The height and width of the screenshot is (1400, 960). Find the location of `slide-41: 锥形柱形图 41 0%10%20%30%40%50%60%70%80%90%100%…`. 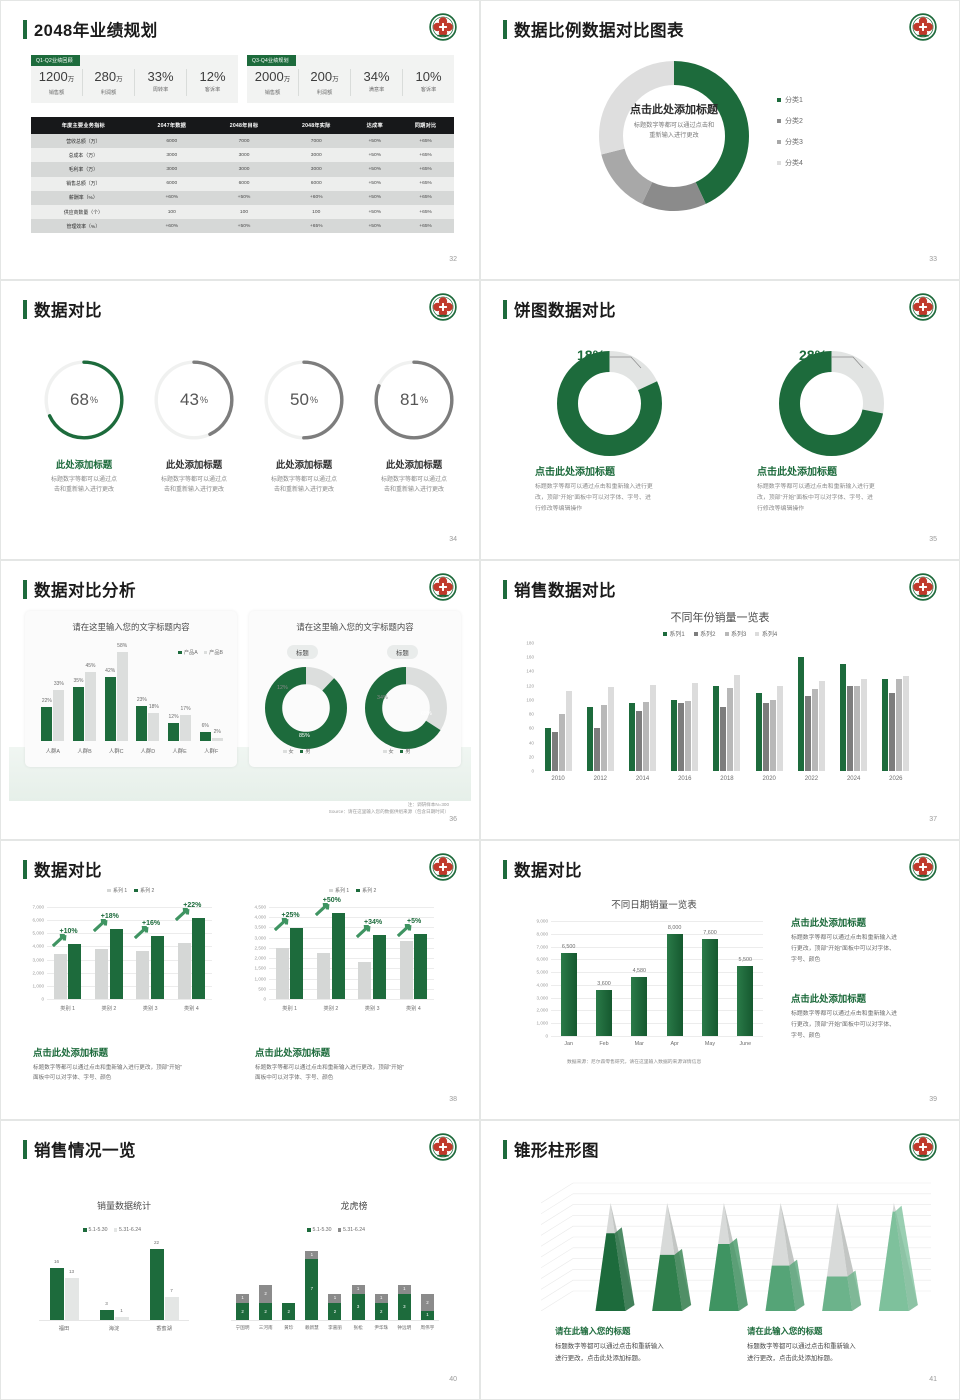

slide-41: 锥形柱形图 41 0%10%20%30%40%50%60%70%80%90%100%… is located at coordinates (720, 1260).